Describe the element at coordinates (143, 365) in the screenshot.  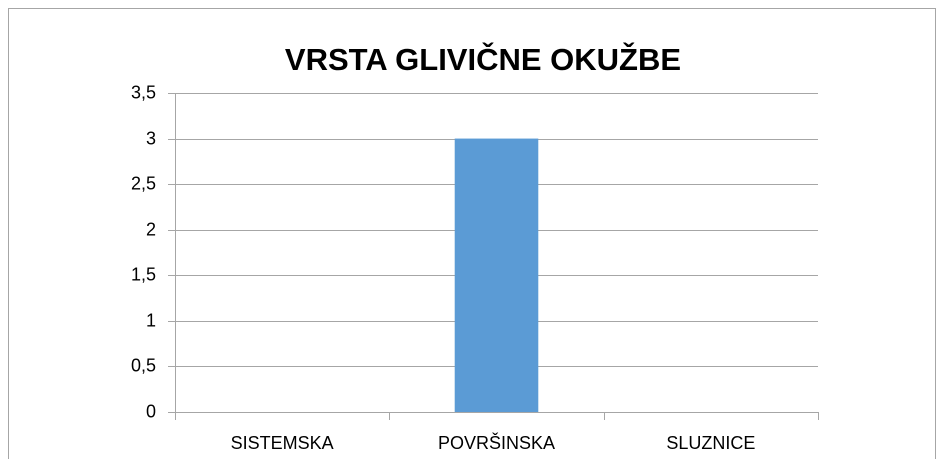
I see `y-tick-label: 0,5` at that location.